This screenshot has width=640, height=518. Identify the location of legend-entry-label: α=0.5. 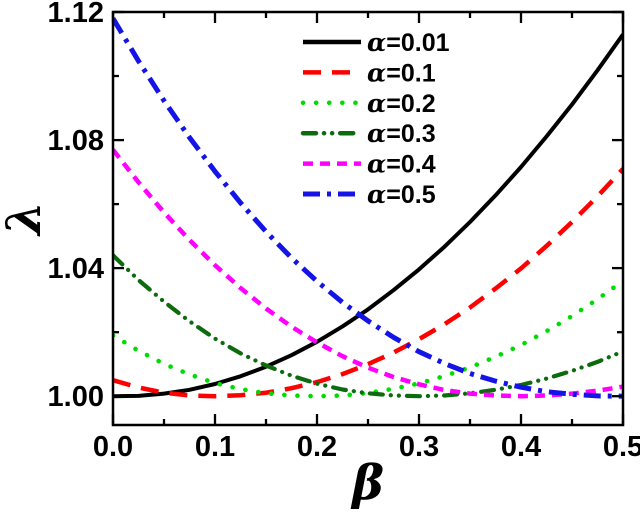
(401, 194).